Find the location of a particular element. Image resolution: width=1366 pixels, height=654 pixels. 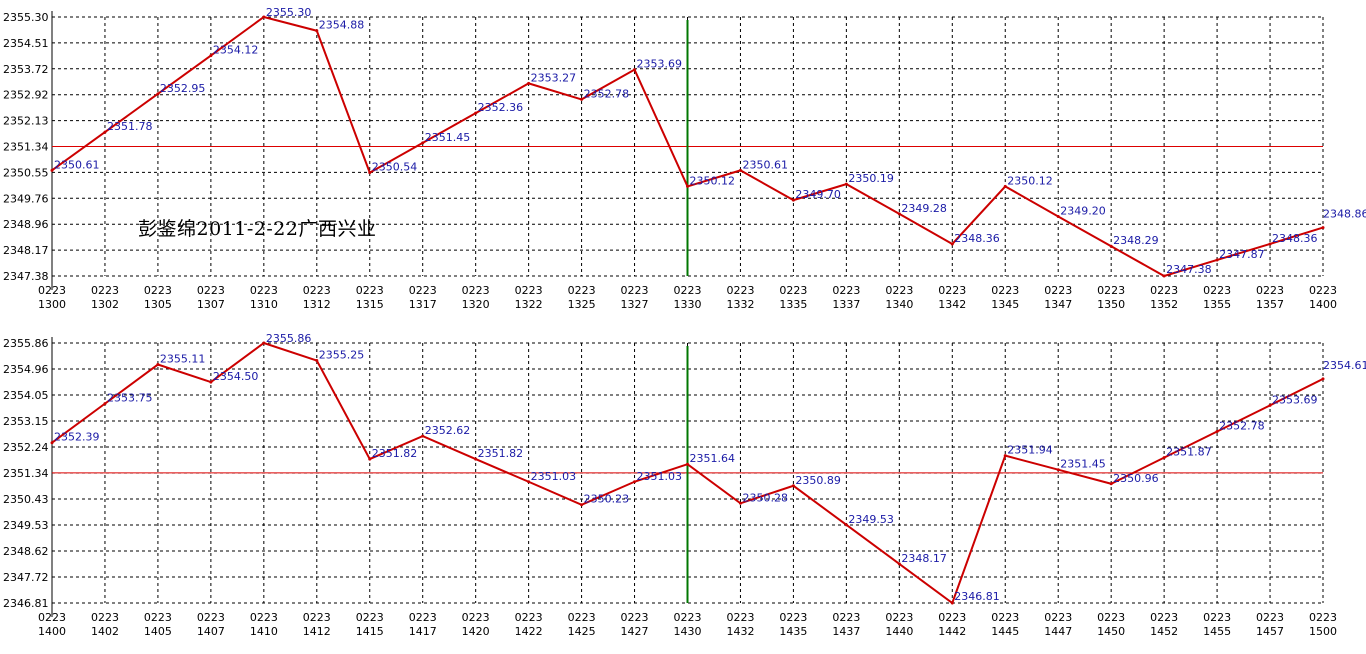

x-tick-label-time: 1332 is located at coordinates (740, 304).